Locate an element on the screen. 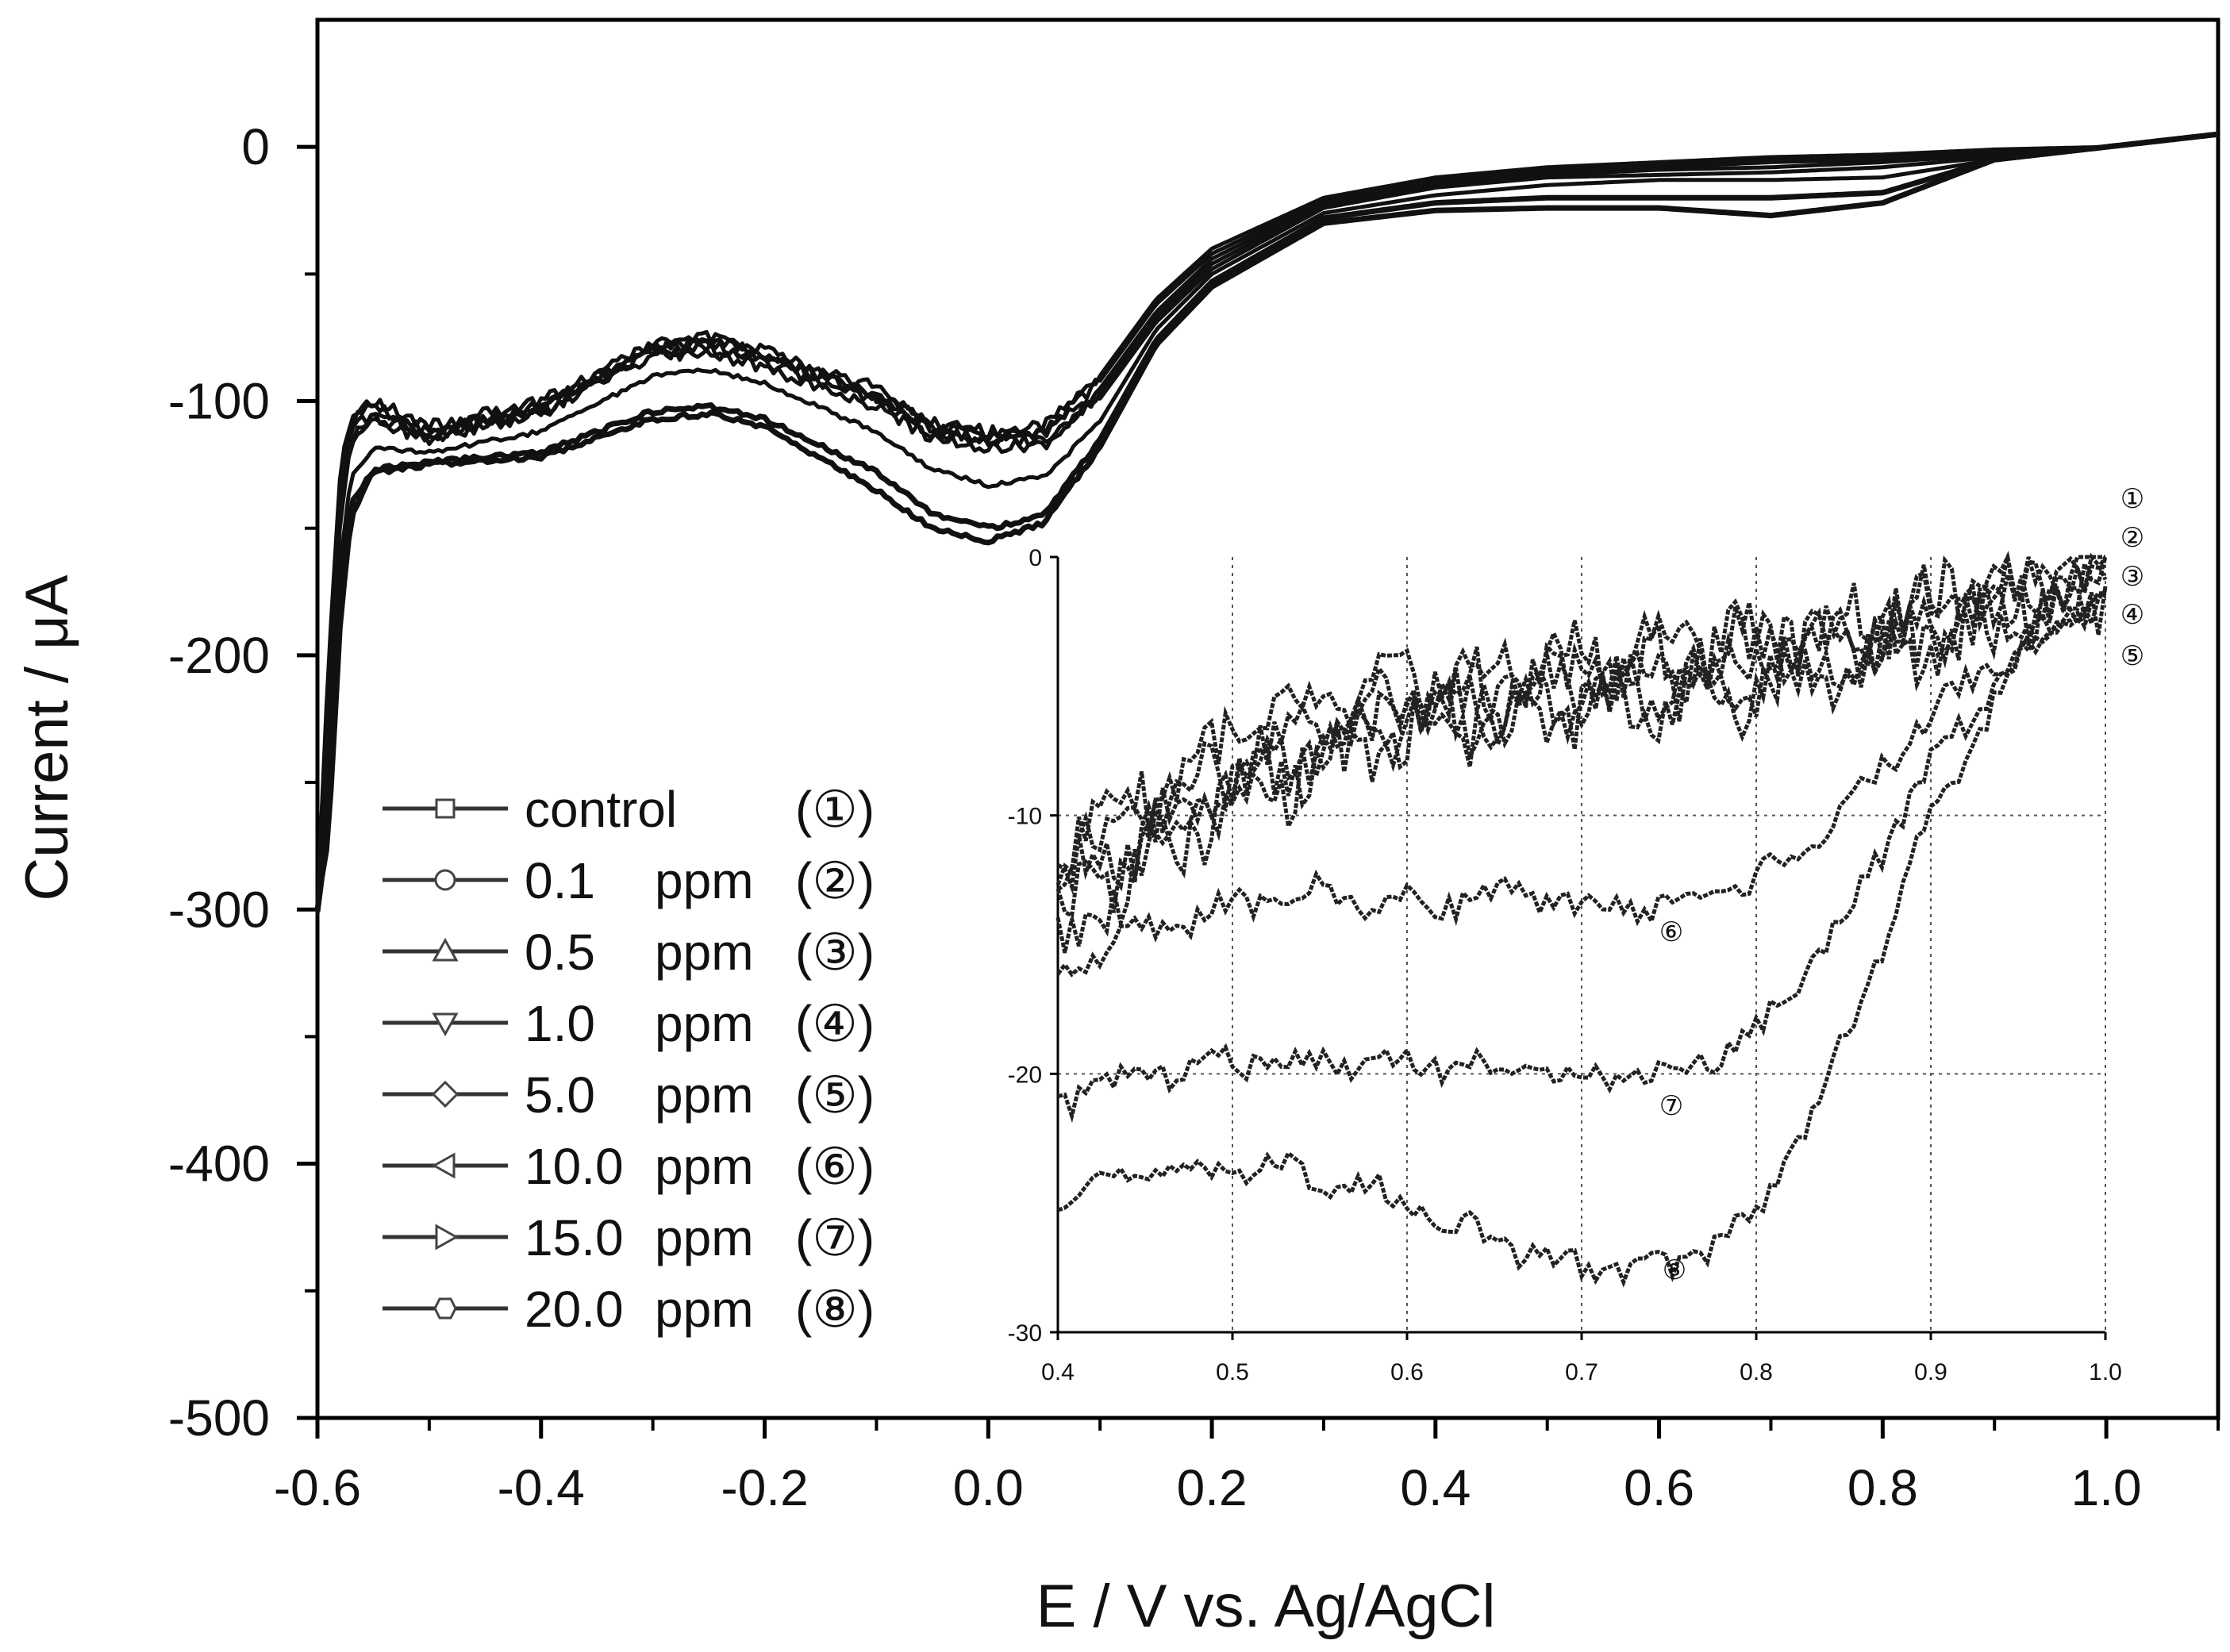  legend-item: 1.0 ppm (④) is located at coordinates (629, 1023).